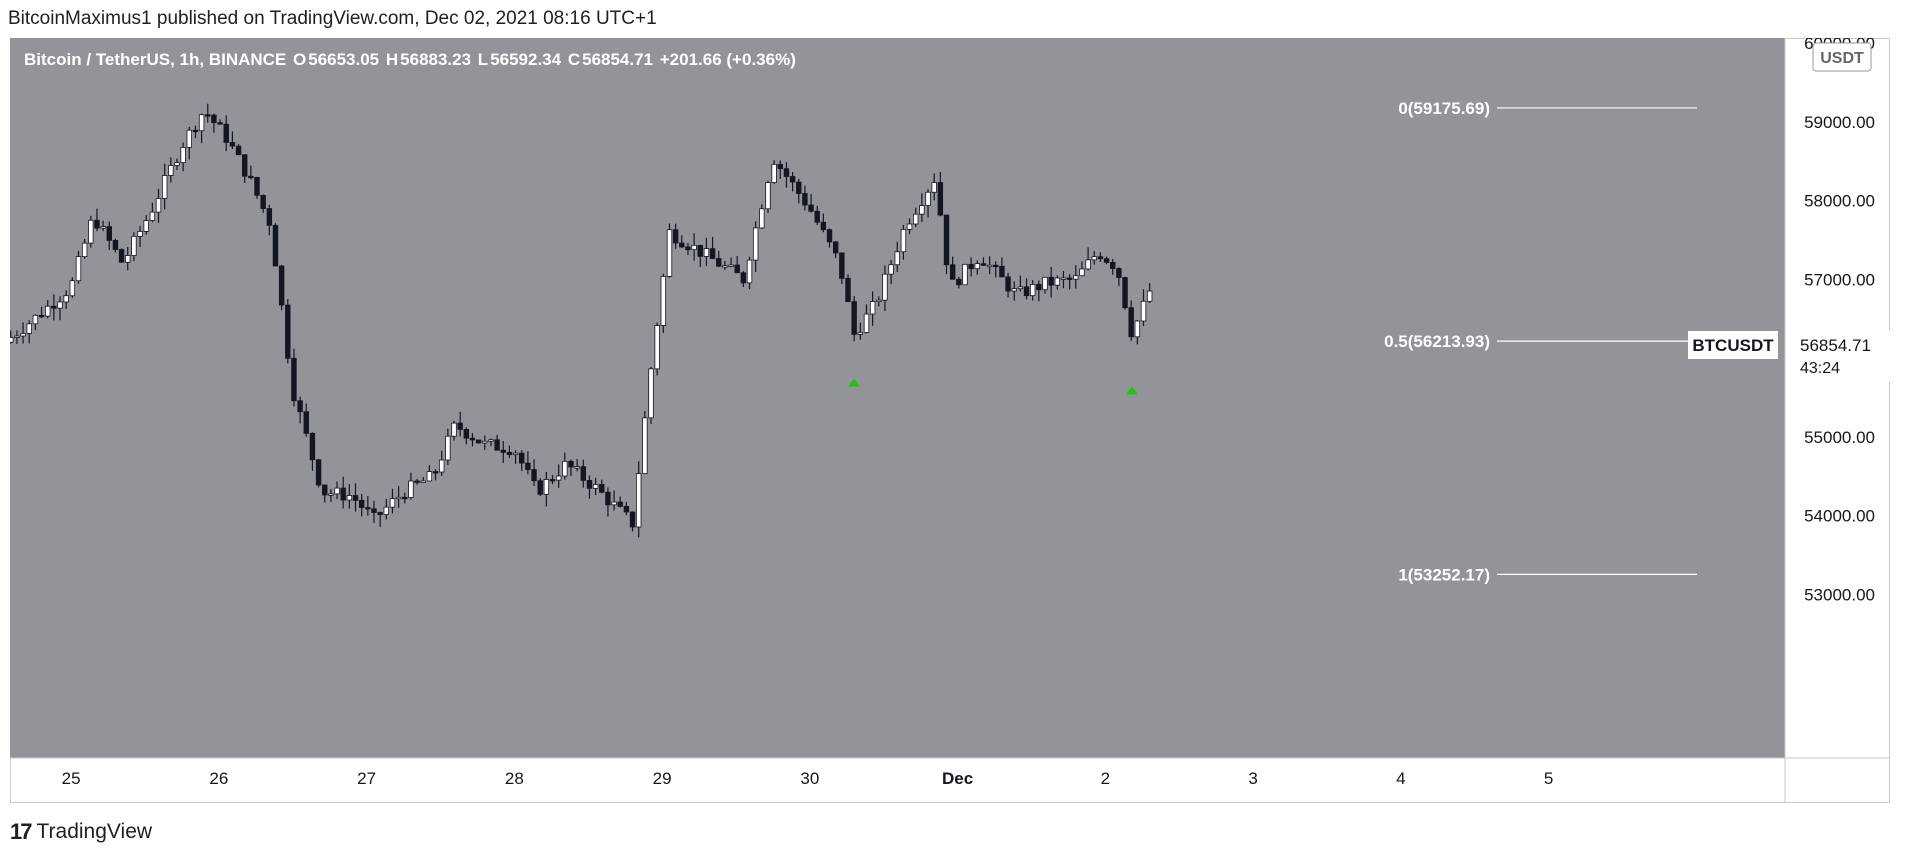 This screenshot has height=850, width=1910. Describe the element at coordinates (514, 778) in the screenshot. I see `time-tick: 28` at that location.